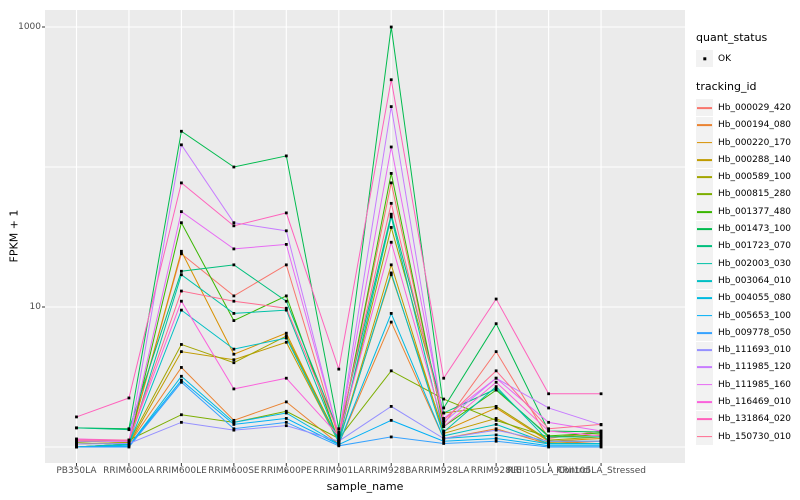 Image resolution: width=800 pixels, height=500 pixels. Describe the element at coordinates (20, 250) in the screenshot. I see `y-axis-tick-labels: 1000 10` at that location.